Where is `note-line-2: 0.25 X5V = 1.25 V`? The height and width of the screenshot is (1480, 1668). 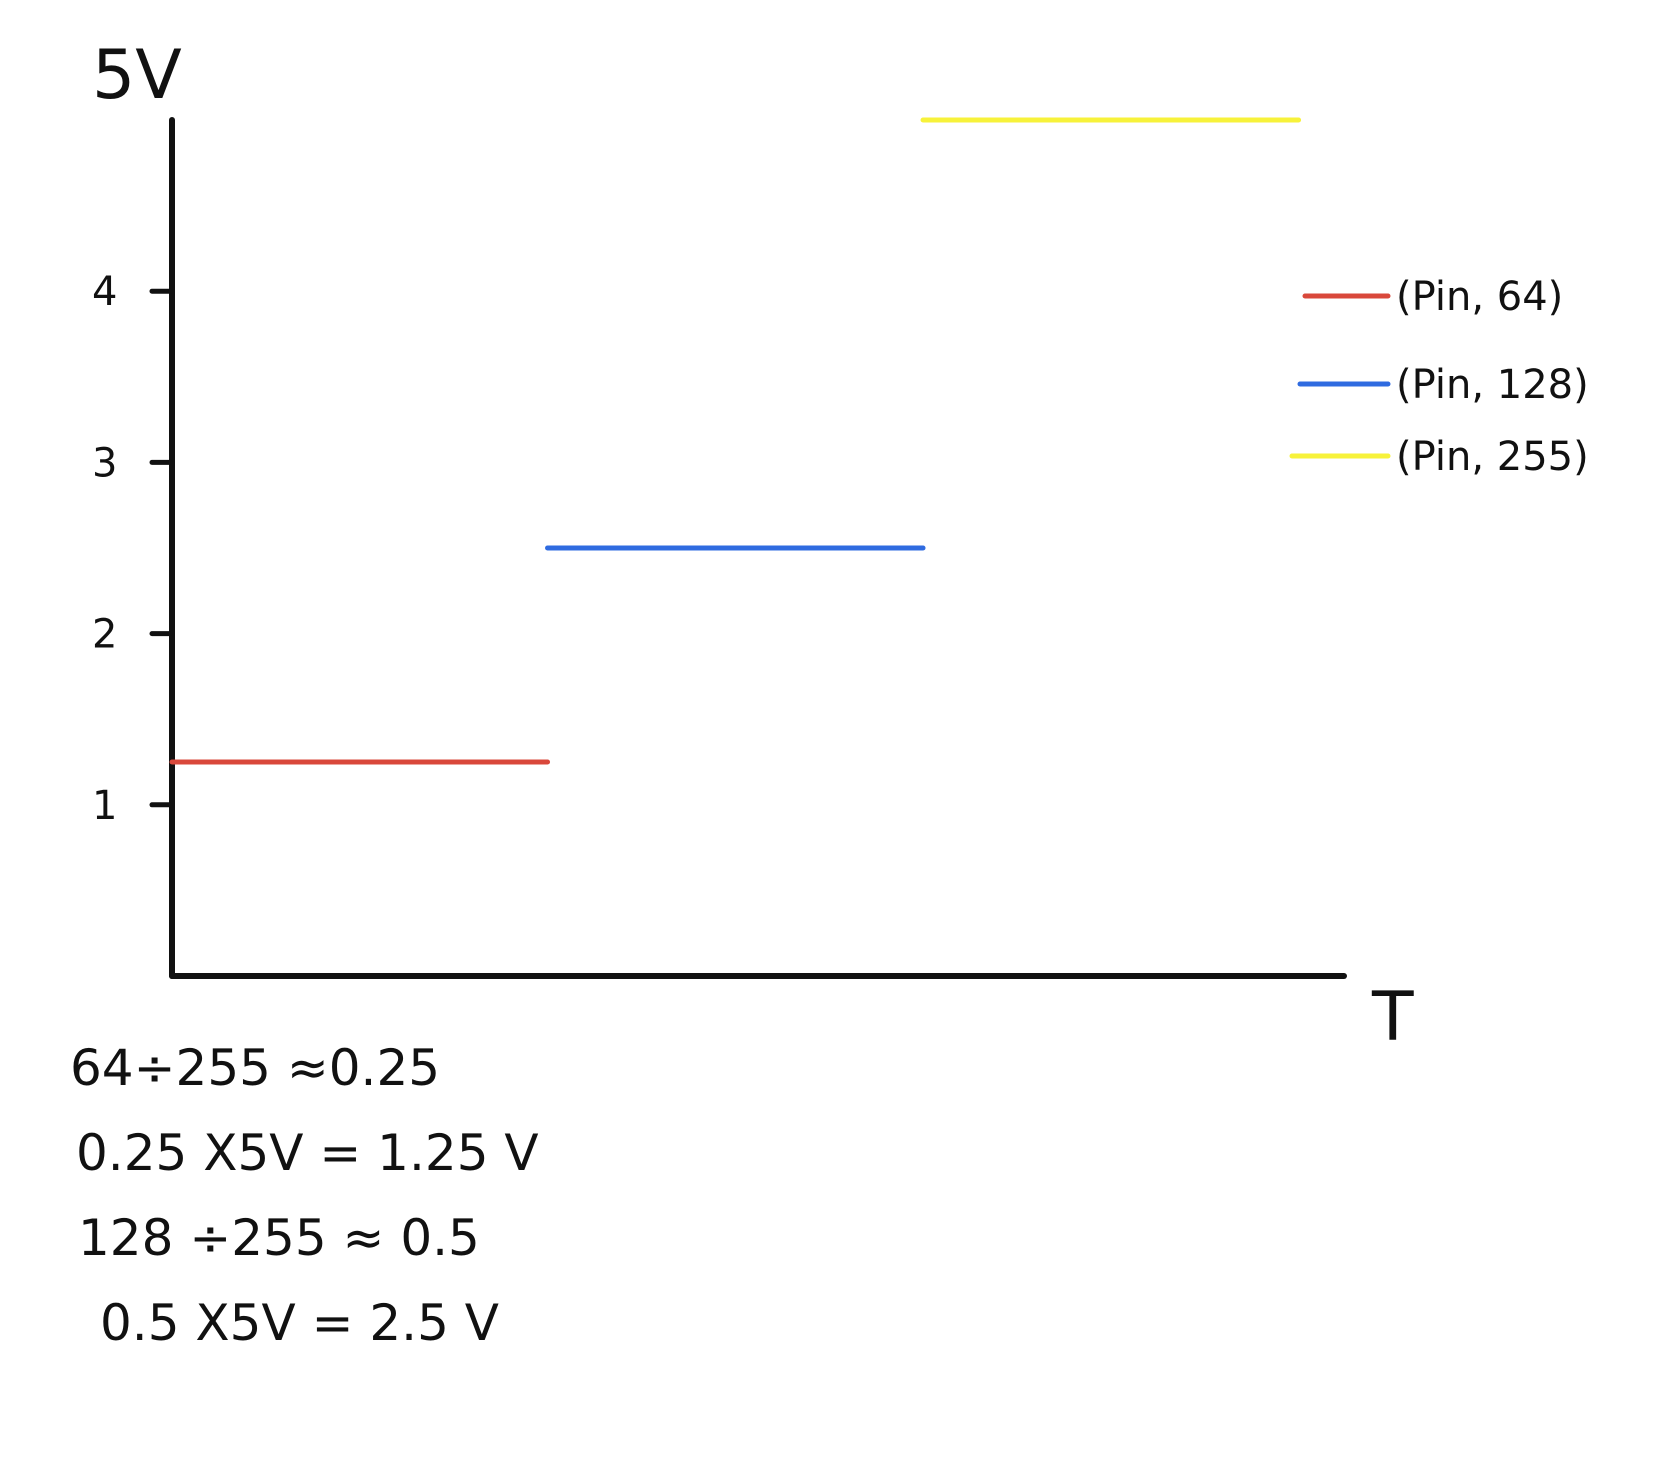 note-line-2: 0.25 X5V = 1.25 V is located at coordinates (307, 1153).